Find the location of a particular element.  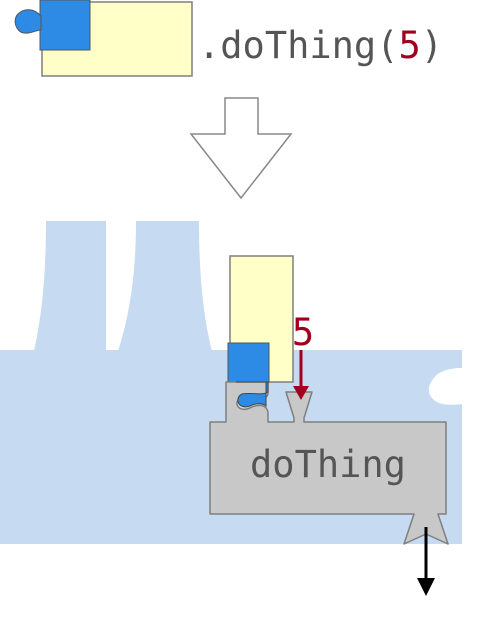

function-name-label: doThing is located at coordinates (328, 464).